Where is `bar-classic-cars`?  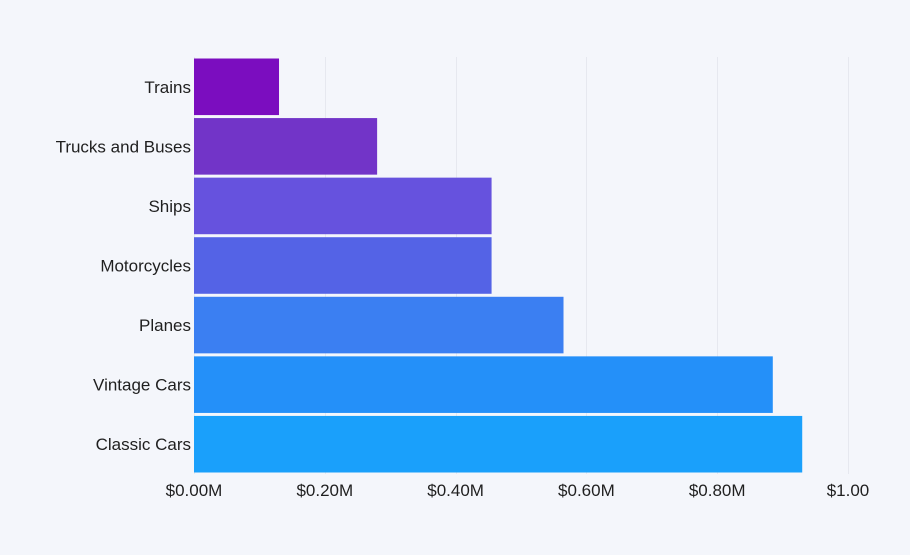 bar-classic-cars is located at coordinates (498, 444).